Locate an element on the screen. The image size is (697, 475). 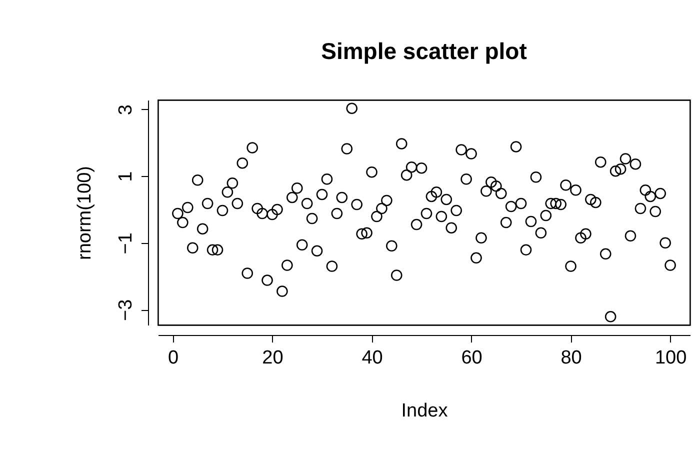
x-tick-label: 0 is located at coordinates (173, 358).